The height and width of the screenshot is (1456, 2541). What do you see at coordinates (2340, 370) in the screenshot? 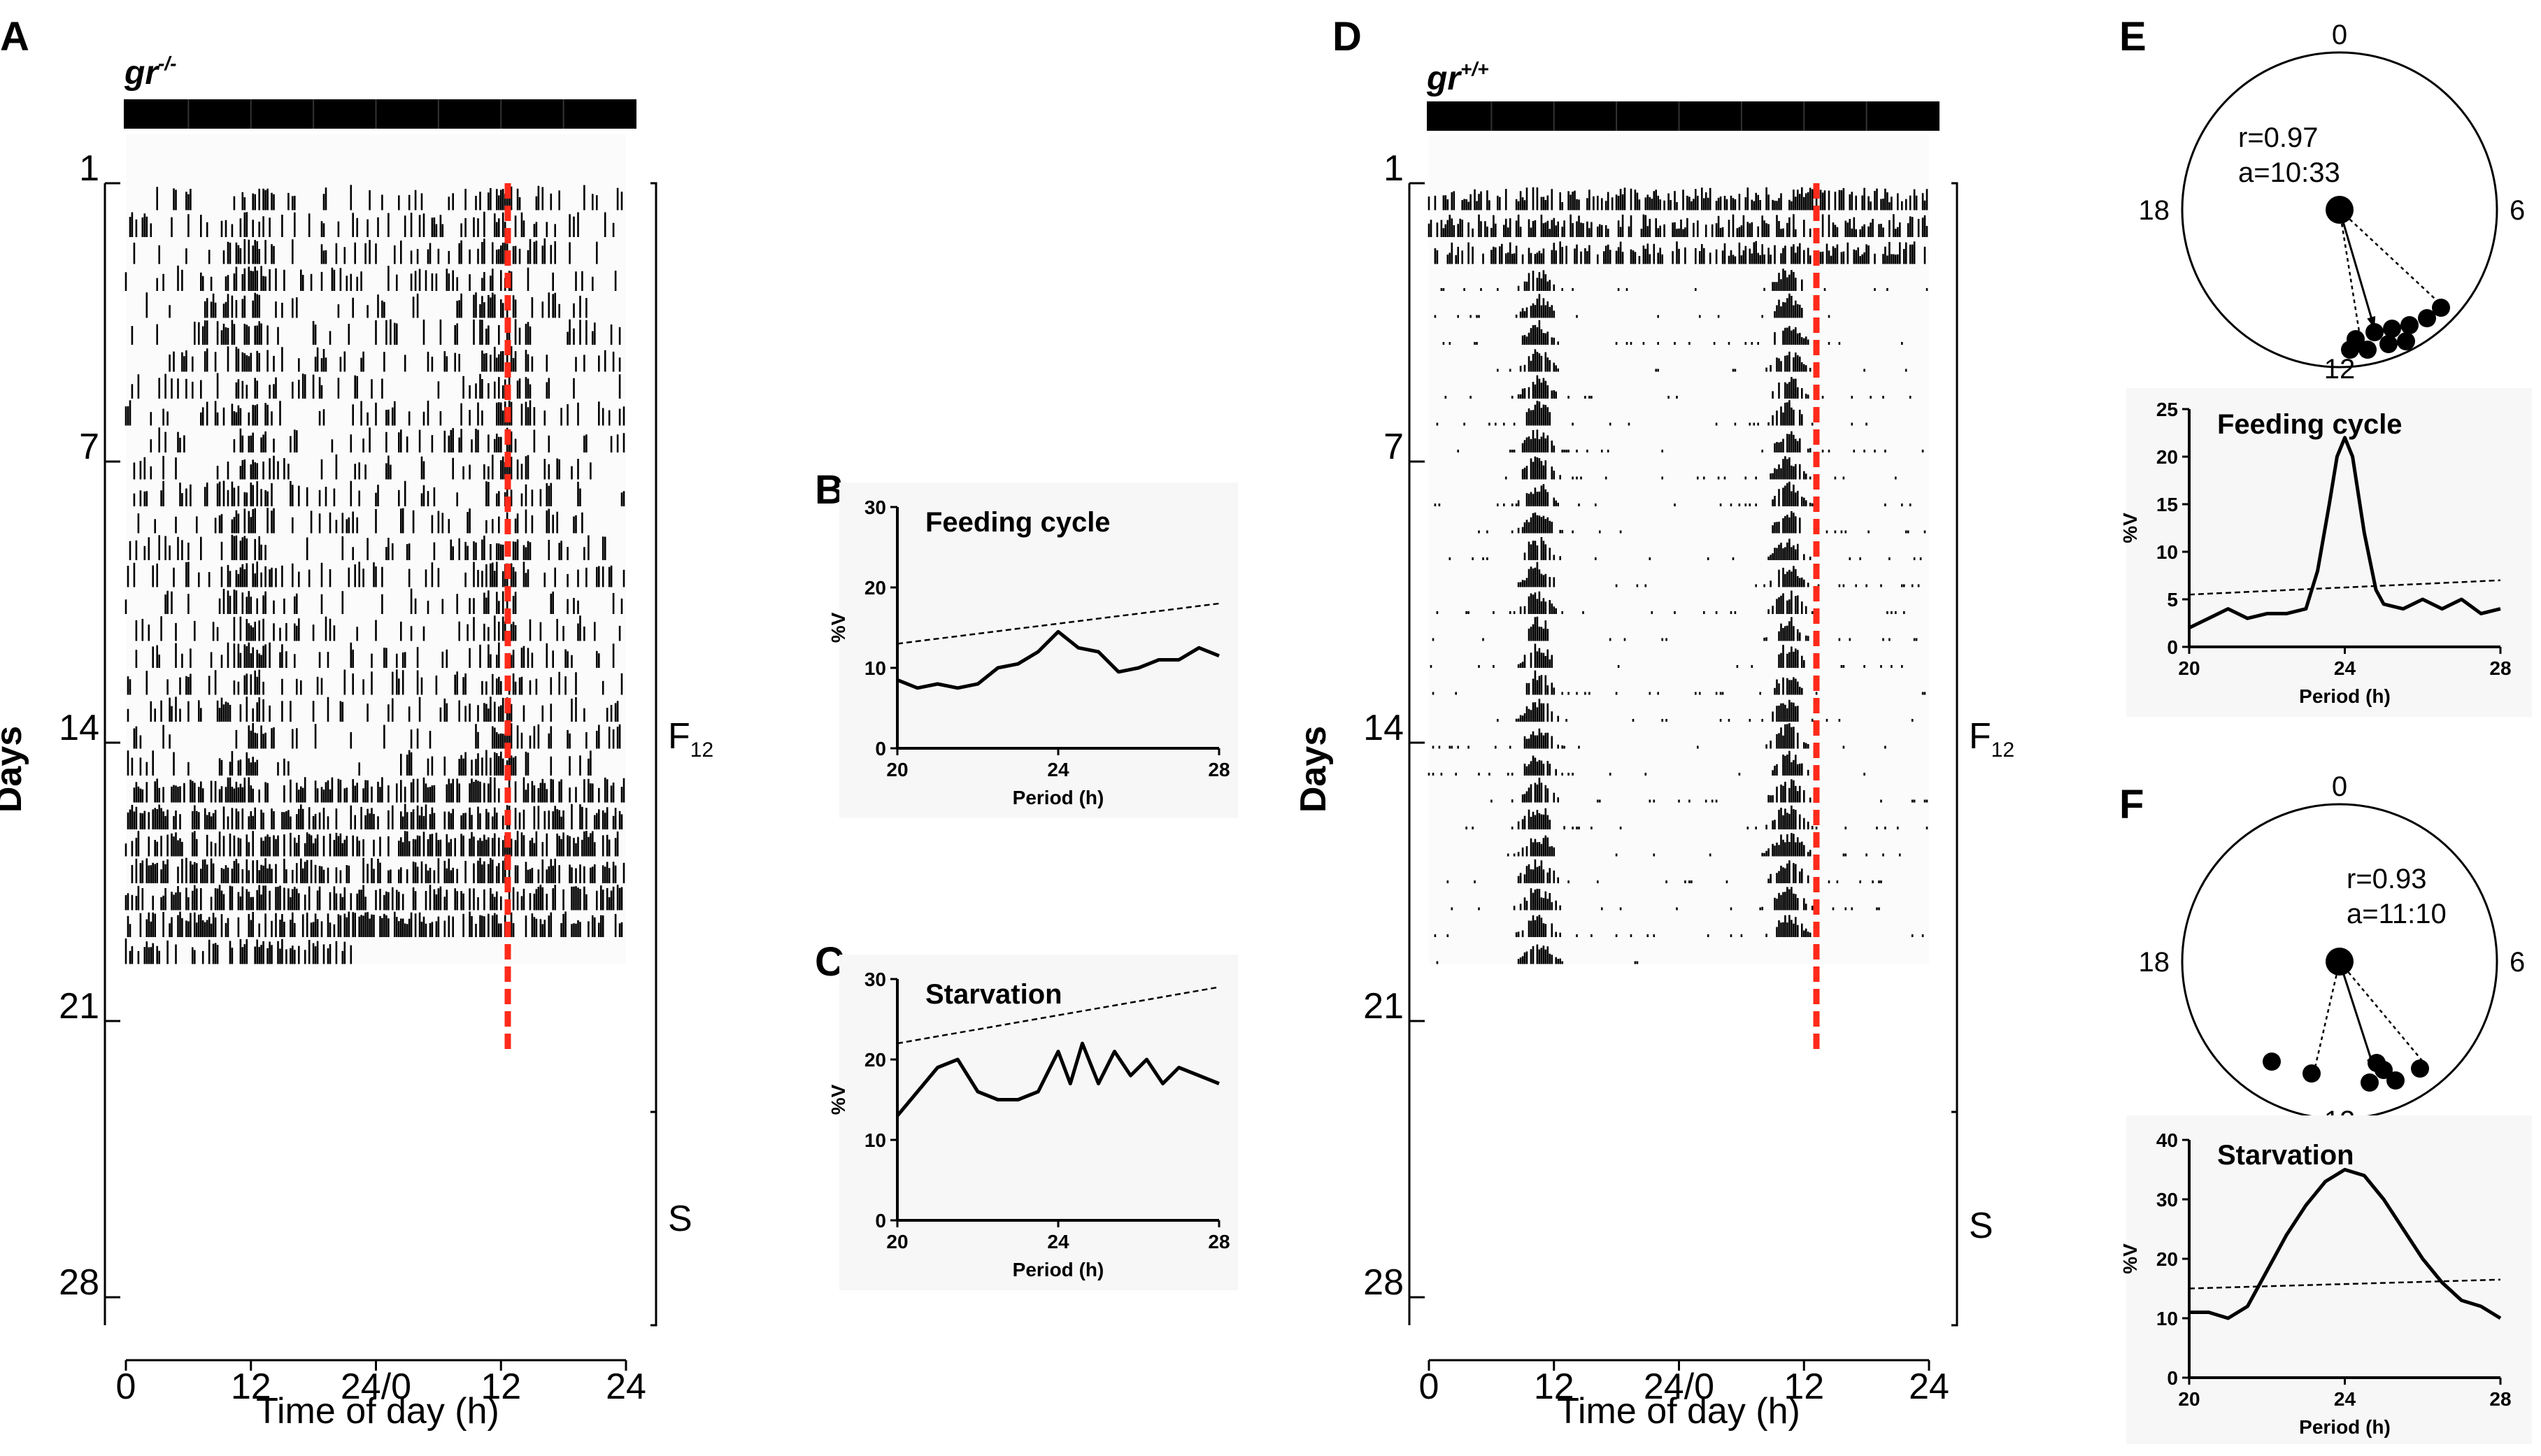
I see `hour-label-12: 12` at bounding box center [2340, 370].